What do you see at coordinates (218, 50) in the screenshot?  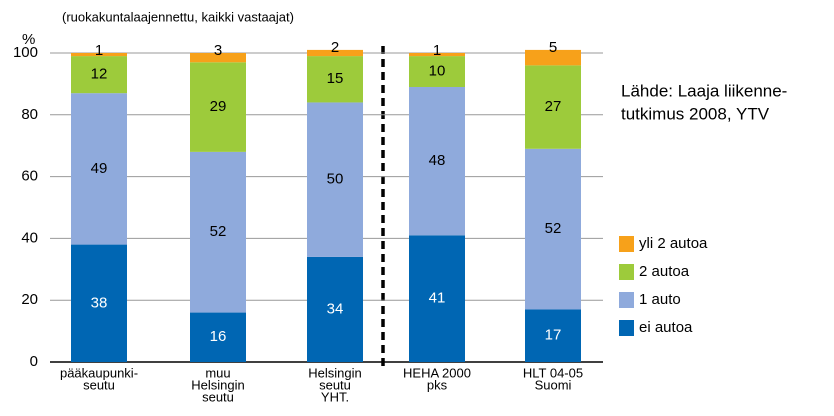 I see `data-label: 3` at bounding box center [218, 50].